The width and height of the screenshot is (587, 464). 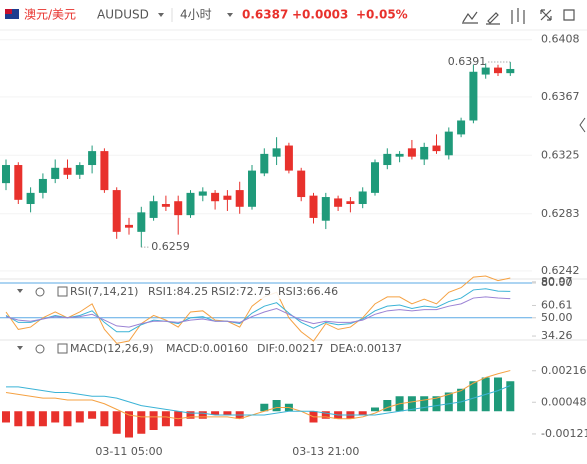 I want to click on collapse-arrow, so click(x=582, y=125).